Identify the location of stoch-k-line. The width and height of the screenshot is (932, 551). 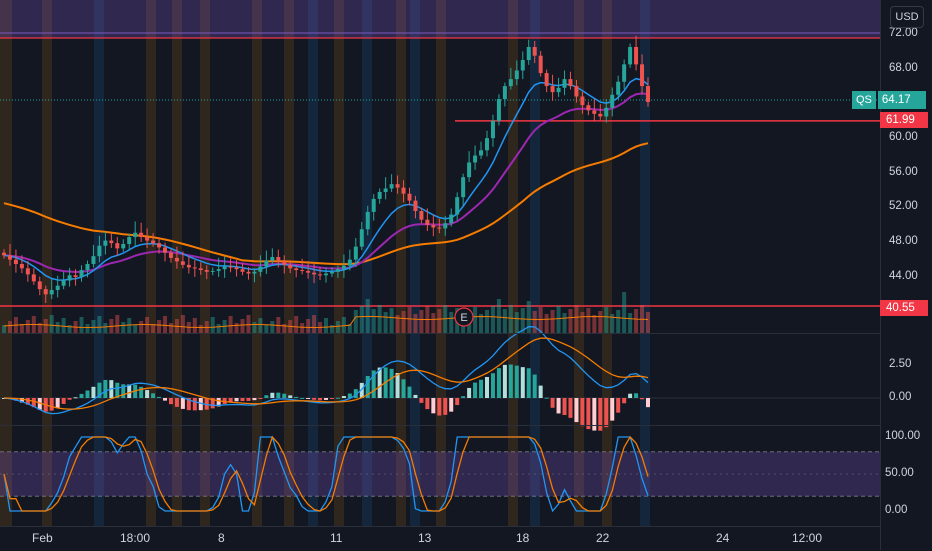
(326, 474).